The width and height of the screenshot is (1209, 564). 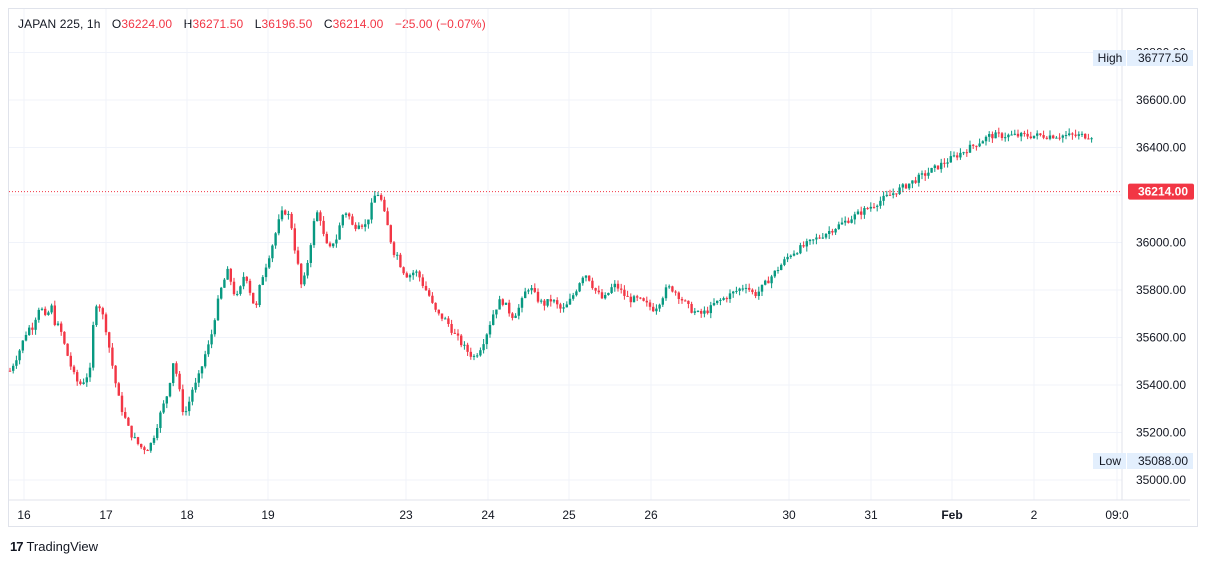 I want to click on time-tick-label: 31, so click(x=871, y=515).